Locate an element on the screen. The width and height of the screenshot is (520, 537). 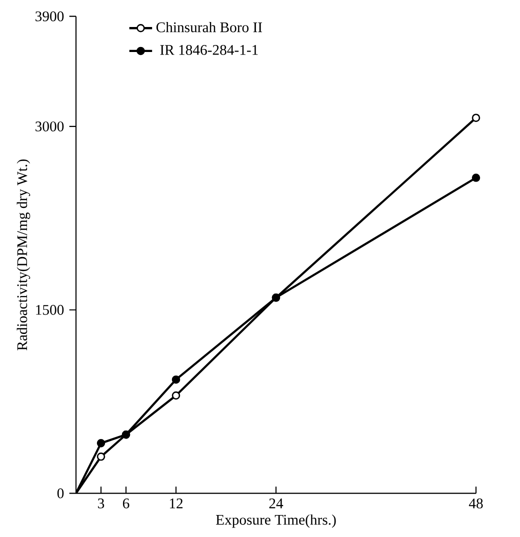
y-tick-label: 3000 is located at coordinates (50, 126).